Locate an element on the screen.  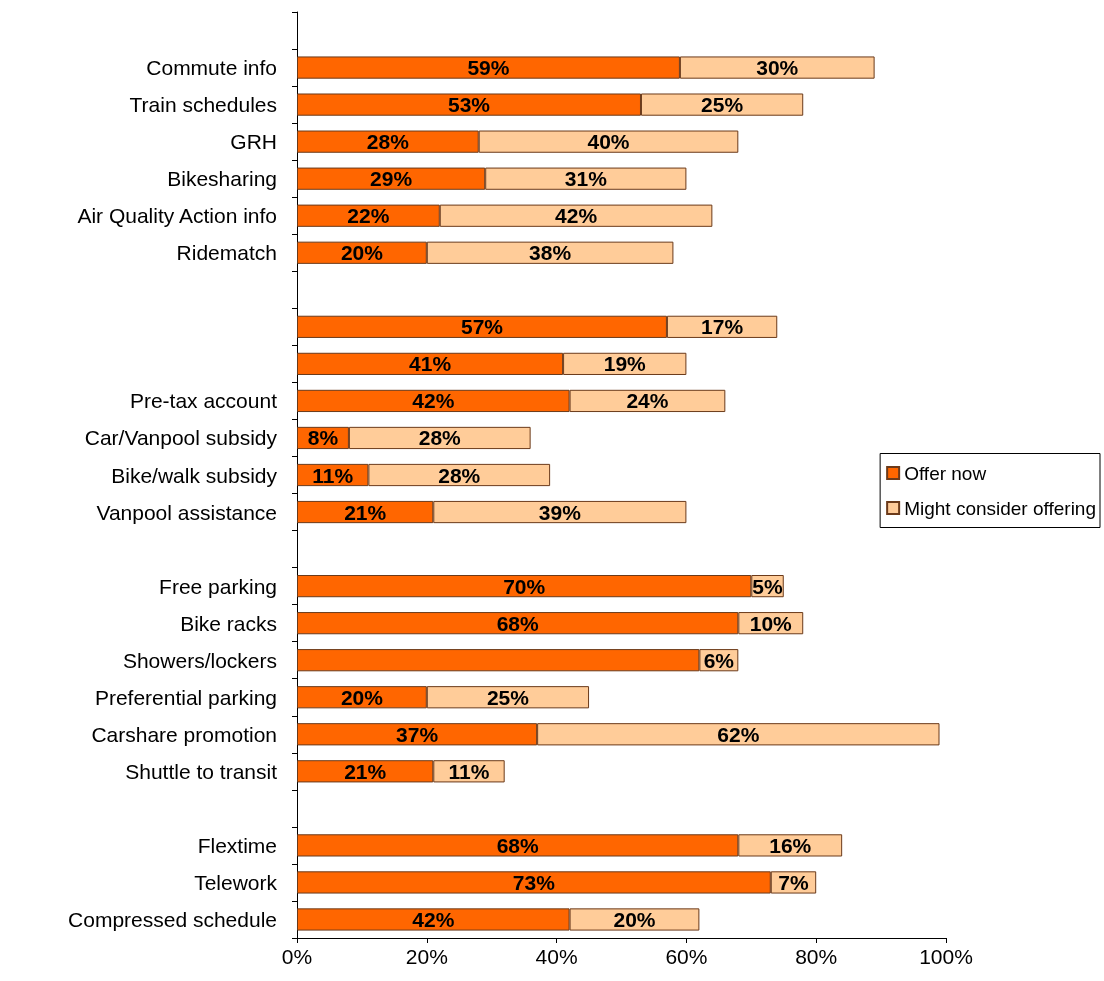
x-tick-label: 80% is located at coordinates (816, 956).